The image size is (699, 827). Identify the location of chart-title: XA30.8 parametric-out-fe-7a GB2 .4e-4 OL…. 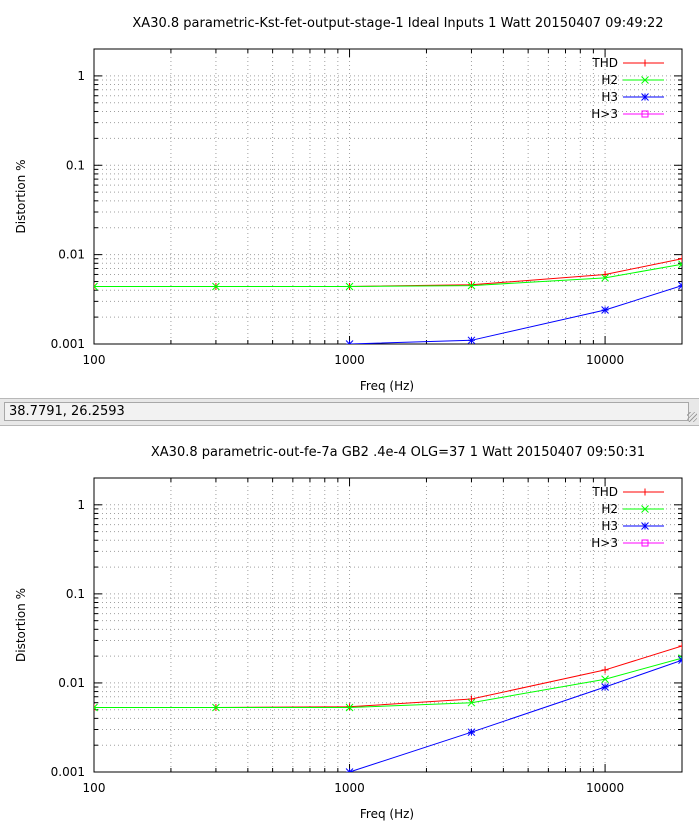
(398, 452).